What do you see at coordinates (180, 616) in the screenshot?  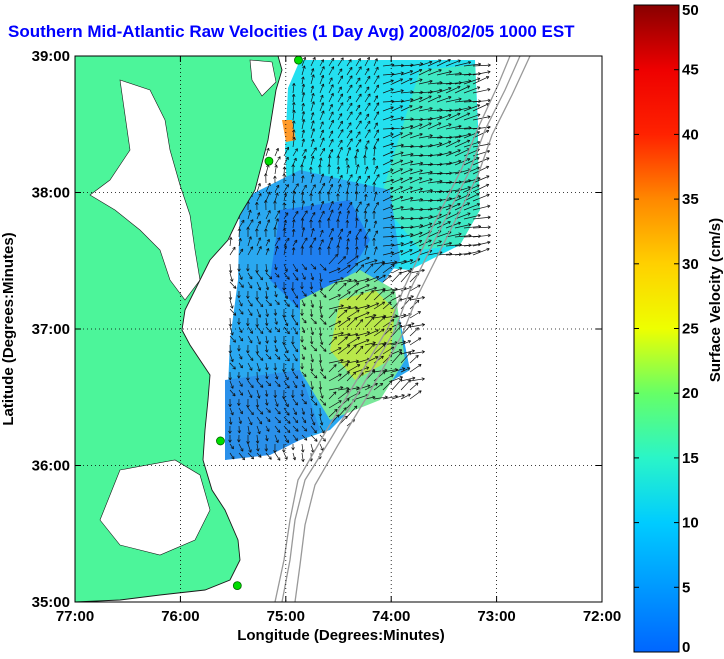 I see `x-tick-label: 76:00` at bounding box center [180, 616].